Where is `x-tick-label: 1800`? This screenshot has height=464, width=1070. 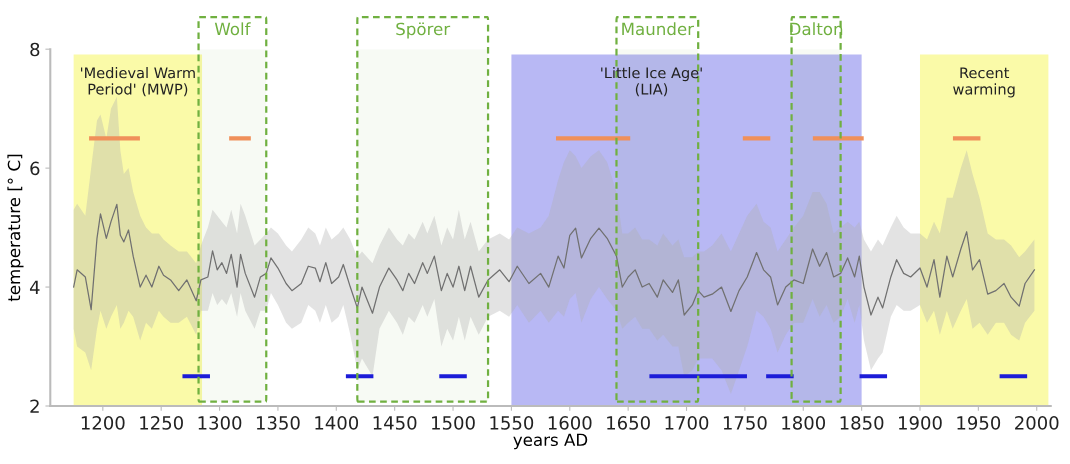 x-tick-label: 1800 is located at coordinates (804, 423).